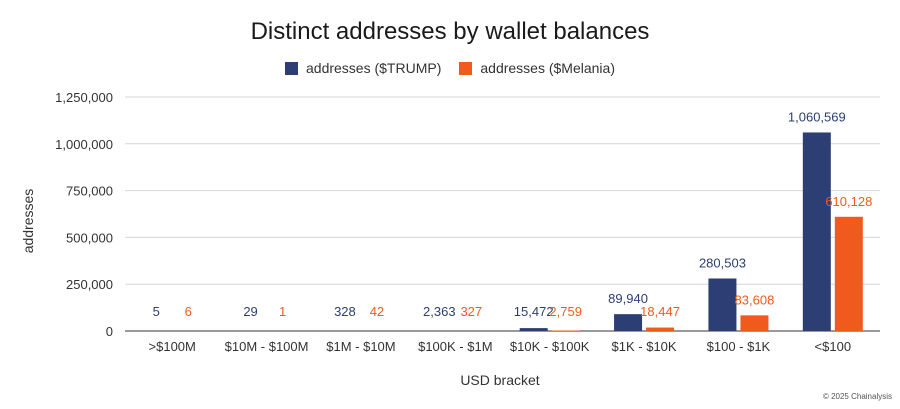 The image size is (900, 409). What do you see at coordinates (471, 311) in the screenshot?
I see `data-label-melania: 327` at bounding box center [471, 311].